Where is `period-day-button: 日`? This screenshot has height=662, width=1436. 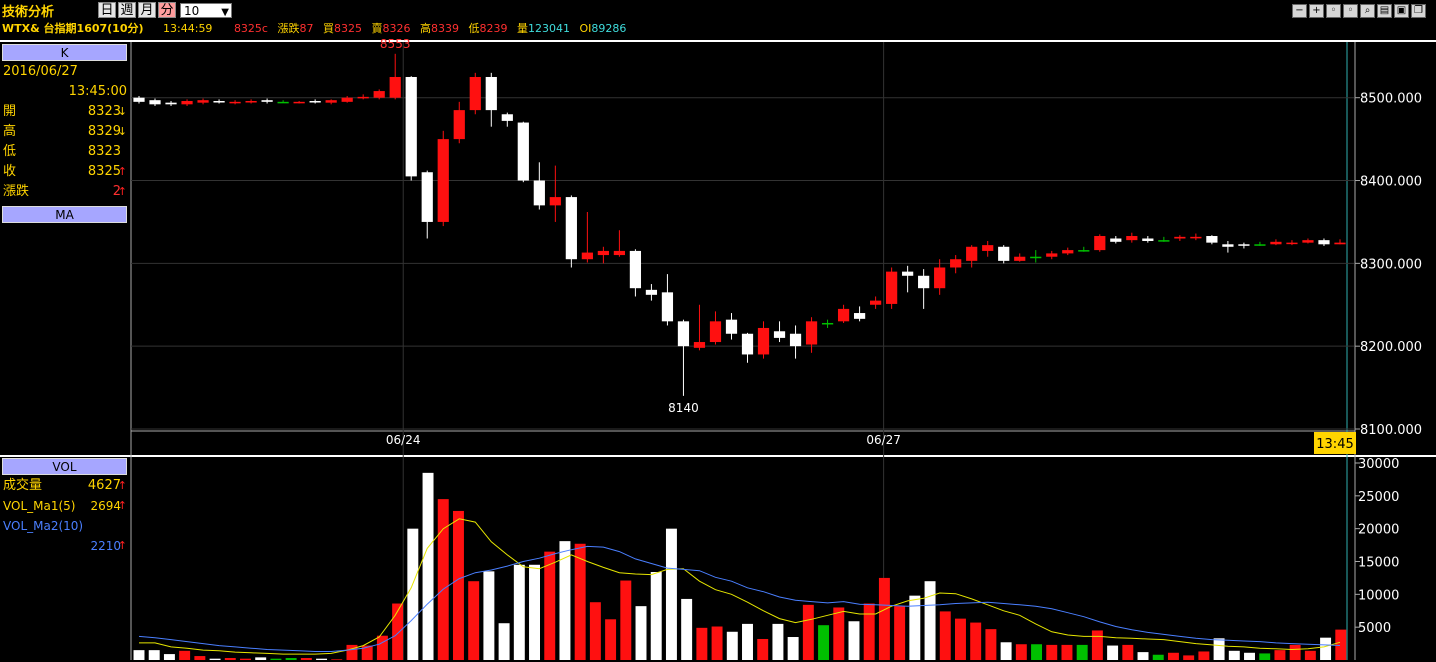 period-day-button: 日 is located at coordinates (107, 10).